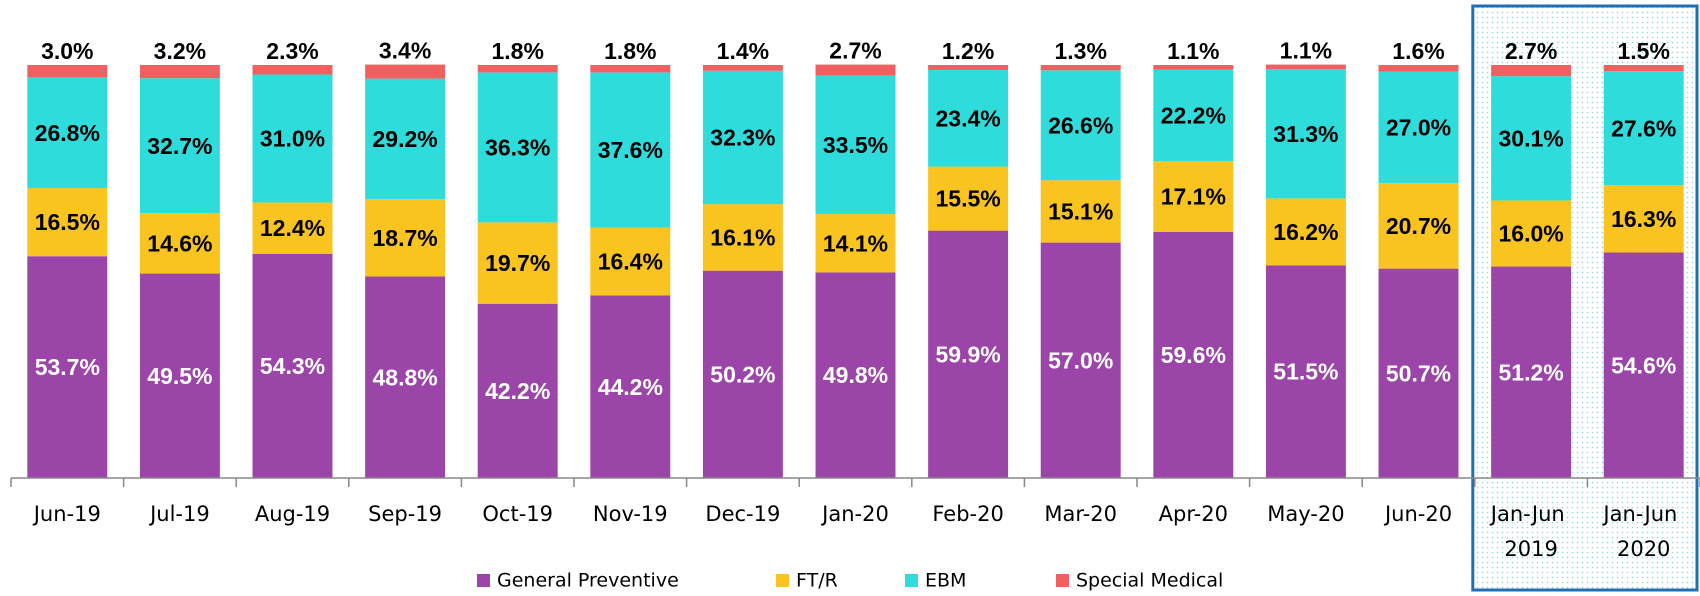  Describe the element at coordinates (404, 377) in the screenshot. I see `value-label: 48.8%` at that location.